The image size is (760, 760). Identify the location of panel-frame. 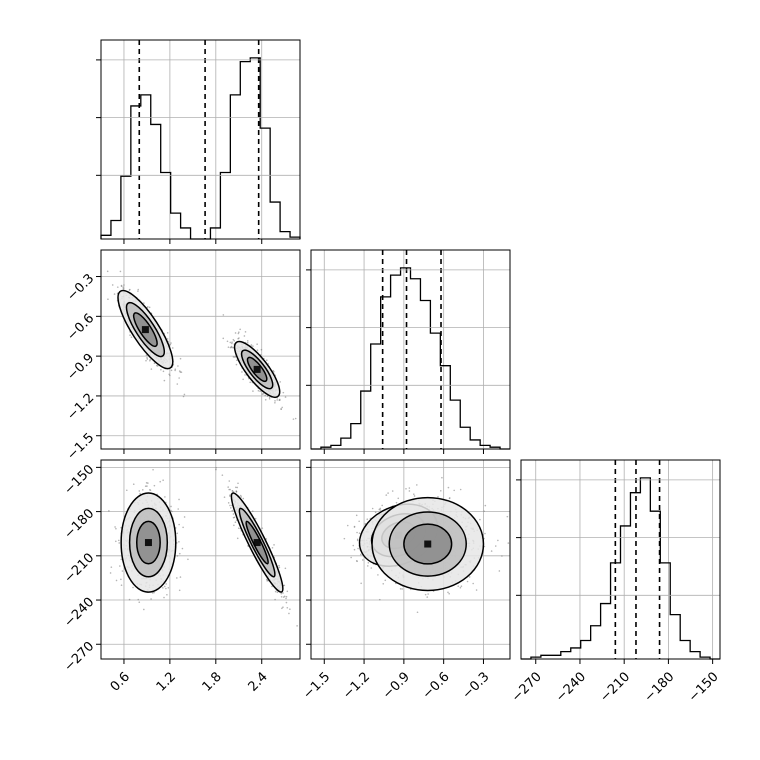
(200, 559).